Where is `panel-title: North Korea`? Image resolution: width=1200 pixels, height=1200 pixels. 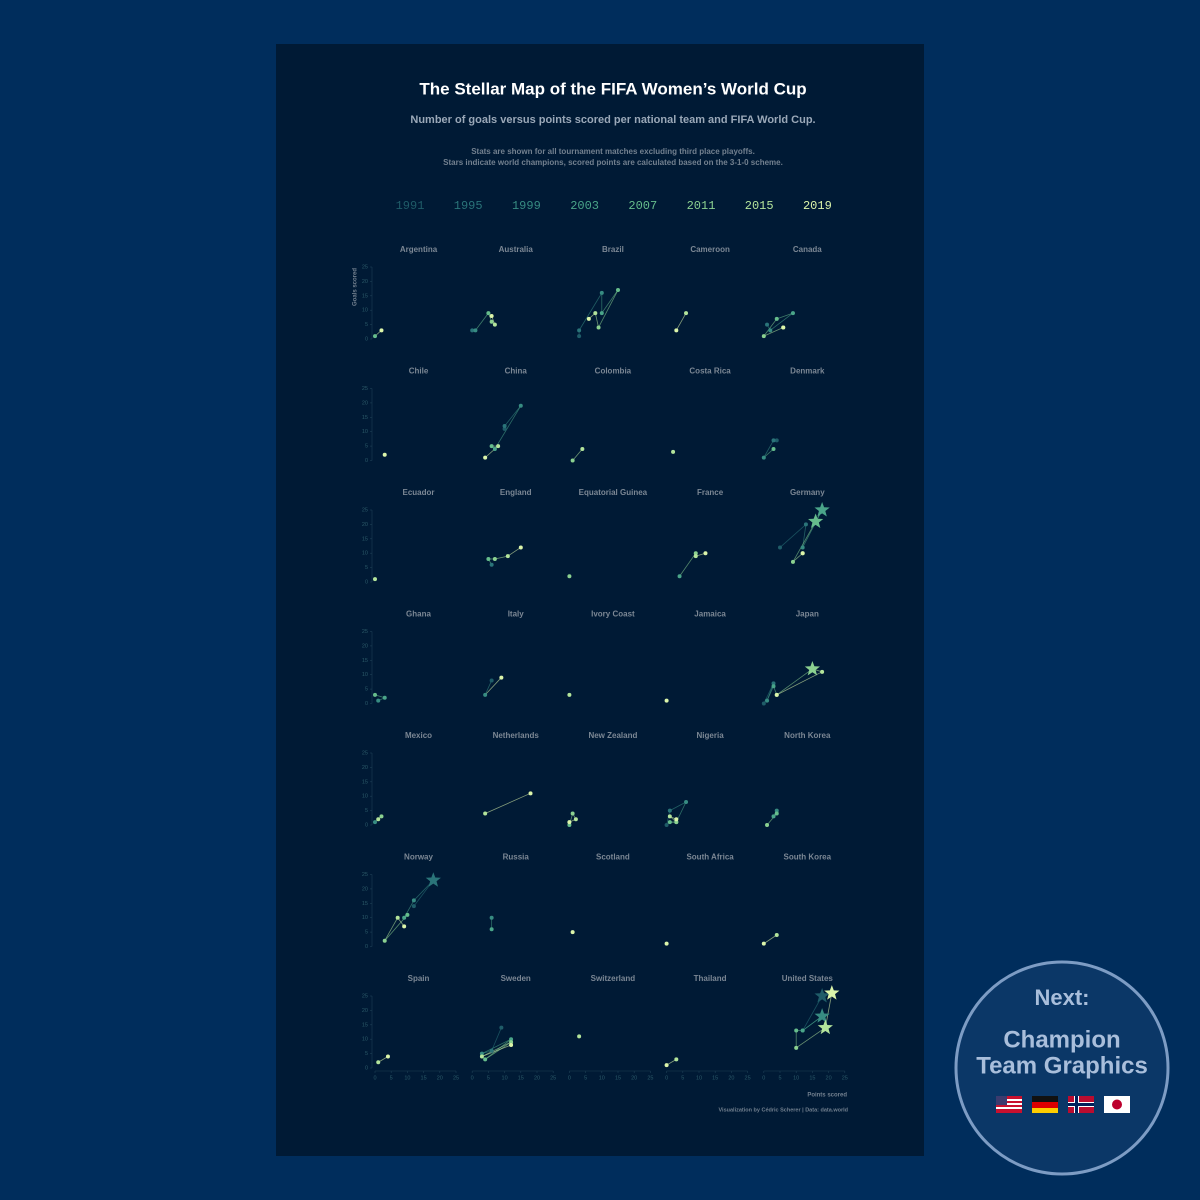
panel-title: North Korea is located at coordinates (807, 735).